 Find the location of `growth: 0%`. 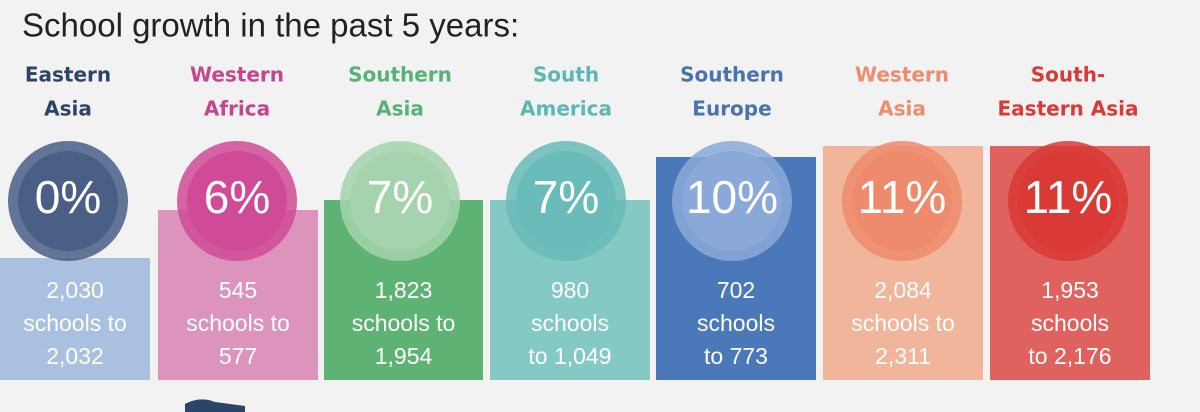

growth: 0% is located at coordinates (68, 197).